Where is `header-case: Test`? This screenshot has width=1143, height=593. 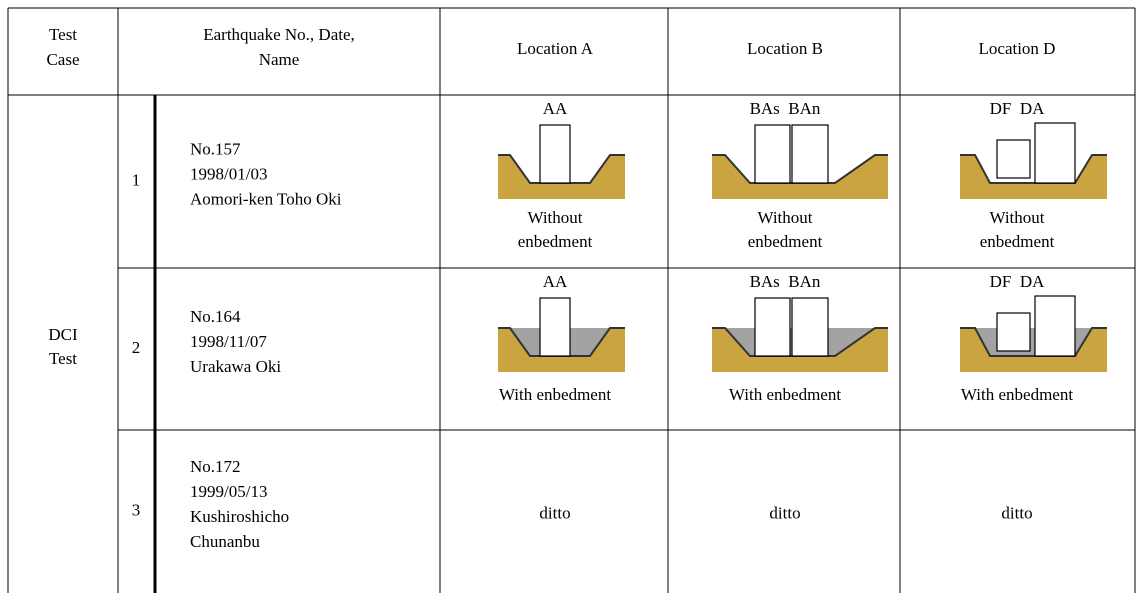 header-case: Test is located at coordinates (63, 34).